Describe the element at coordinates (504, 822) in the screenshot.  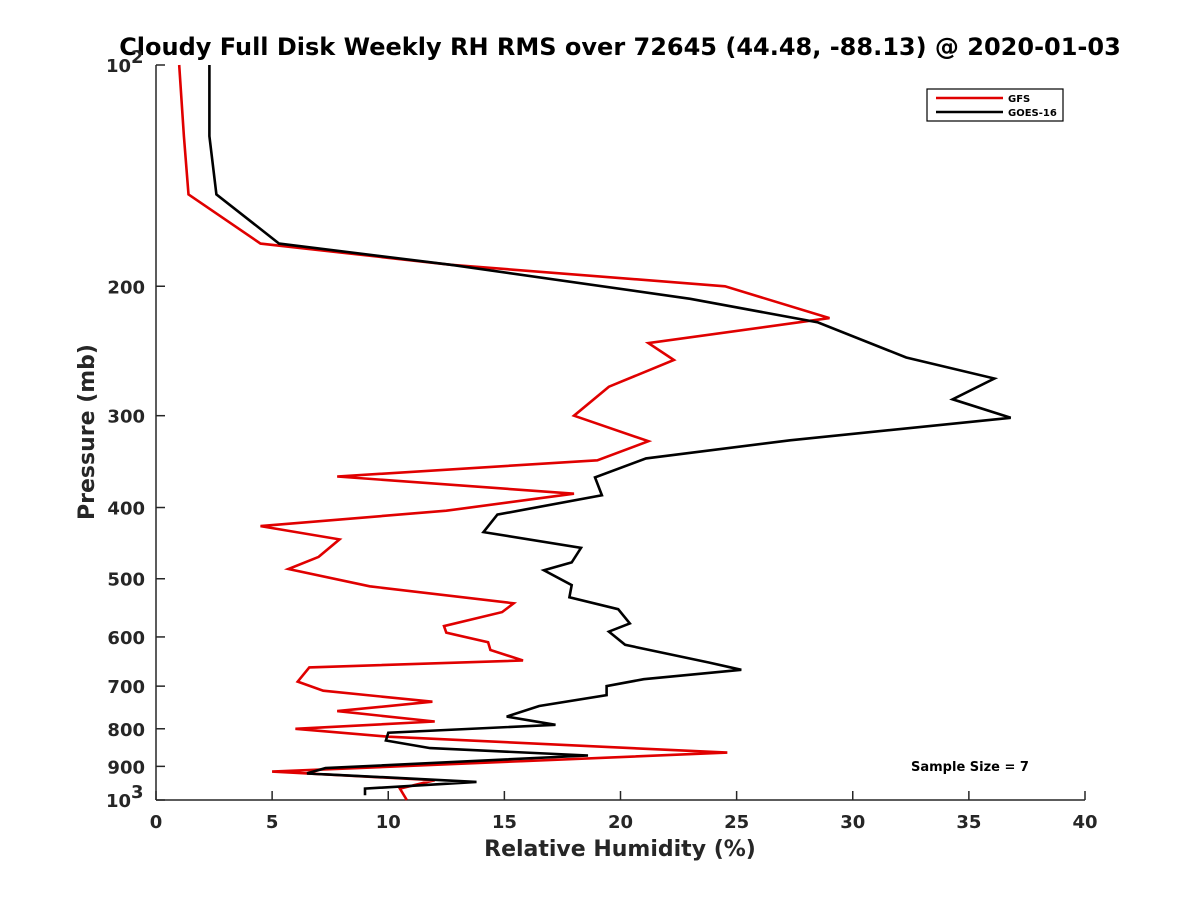
I see `x-tick-label: 15` at that location.